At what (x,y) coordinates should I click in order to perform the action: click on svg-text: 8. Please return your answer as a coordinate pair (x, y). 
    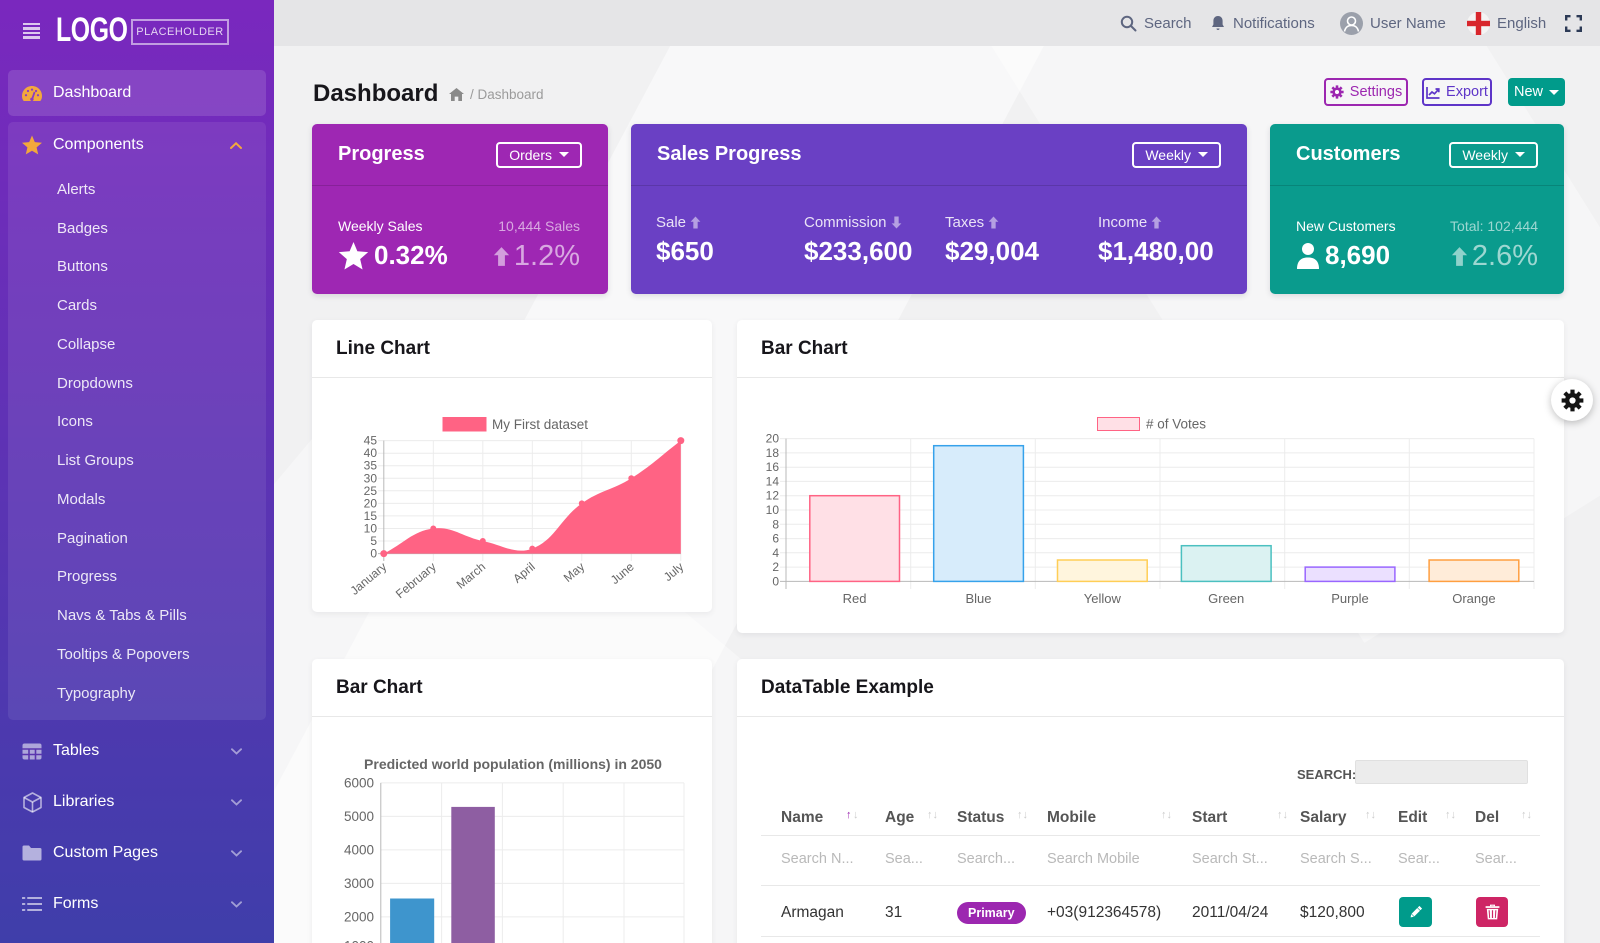
    Looking at the image, I should click on (775, 524).